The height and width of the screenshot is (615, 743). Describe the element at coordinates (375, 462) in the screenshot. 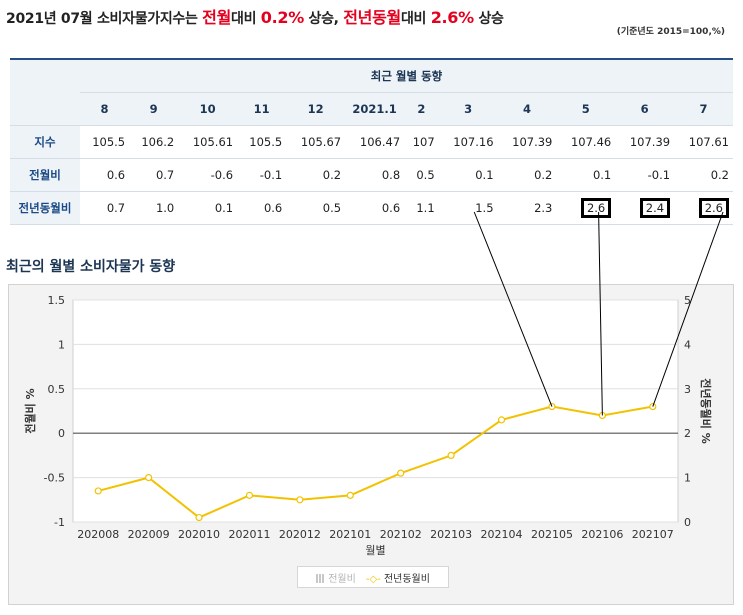

I see `series-line-yoy` at that location.